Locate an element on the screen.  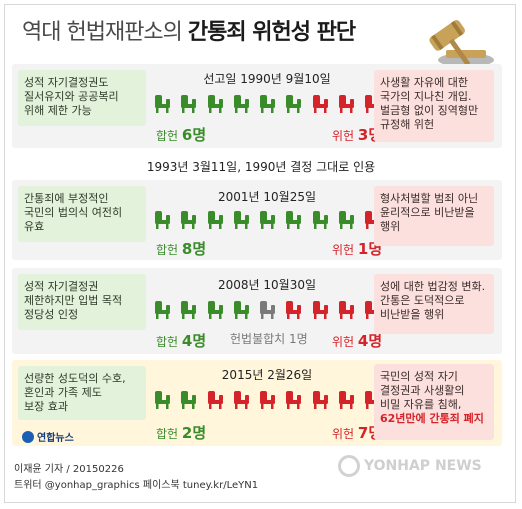
constitutional-count: 합헌 4명 is located at coordinates (181, 341).